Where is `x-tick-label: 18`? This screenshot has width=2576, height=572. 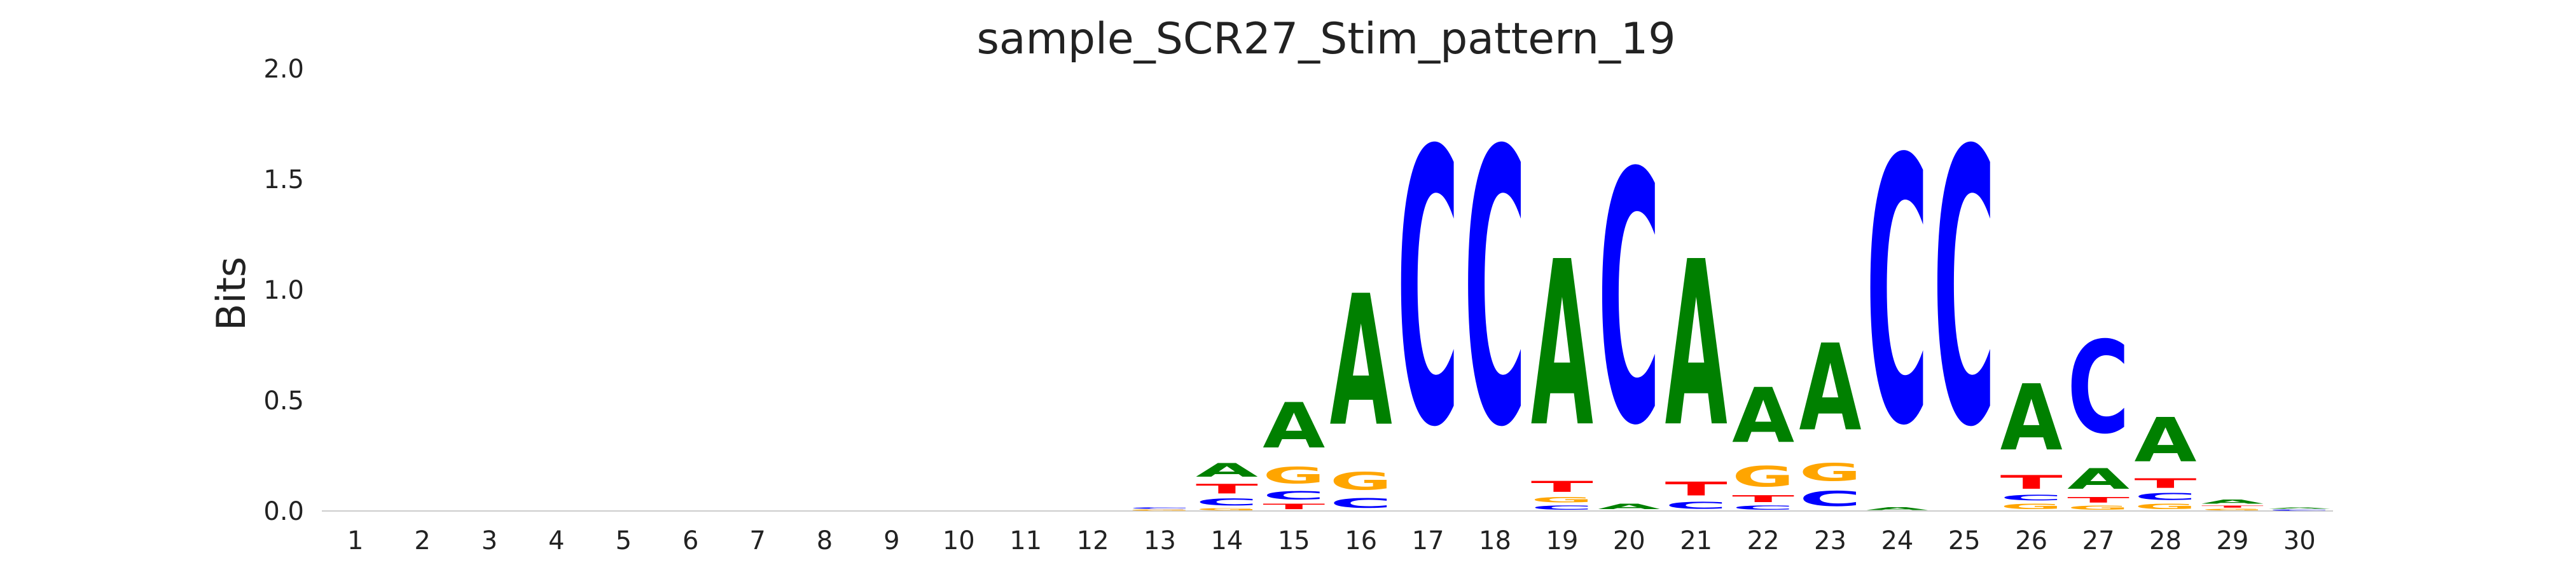 x-tick-label: 18 is located at coordinates (1495, 540).